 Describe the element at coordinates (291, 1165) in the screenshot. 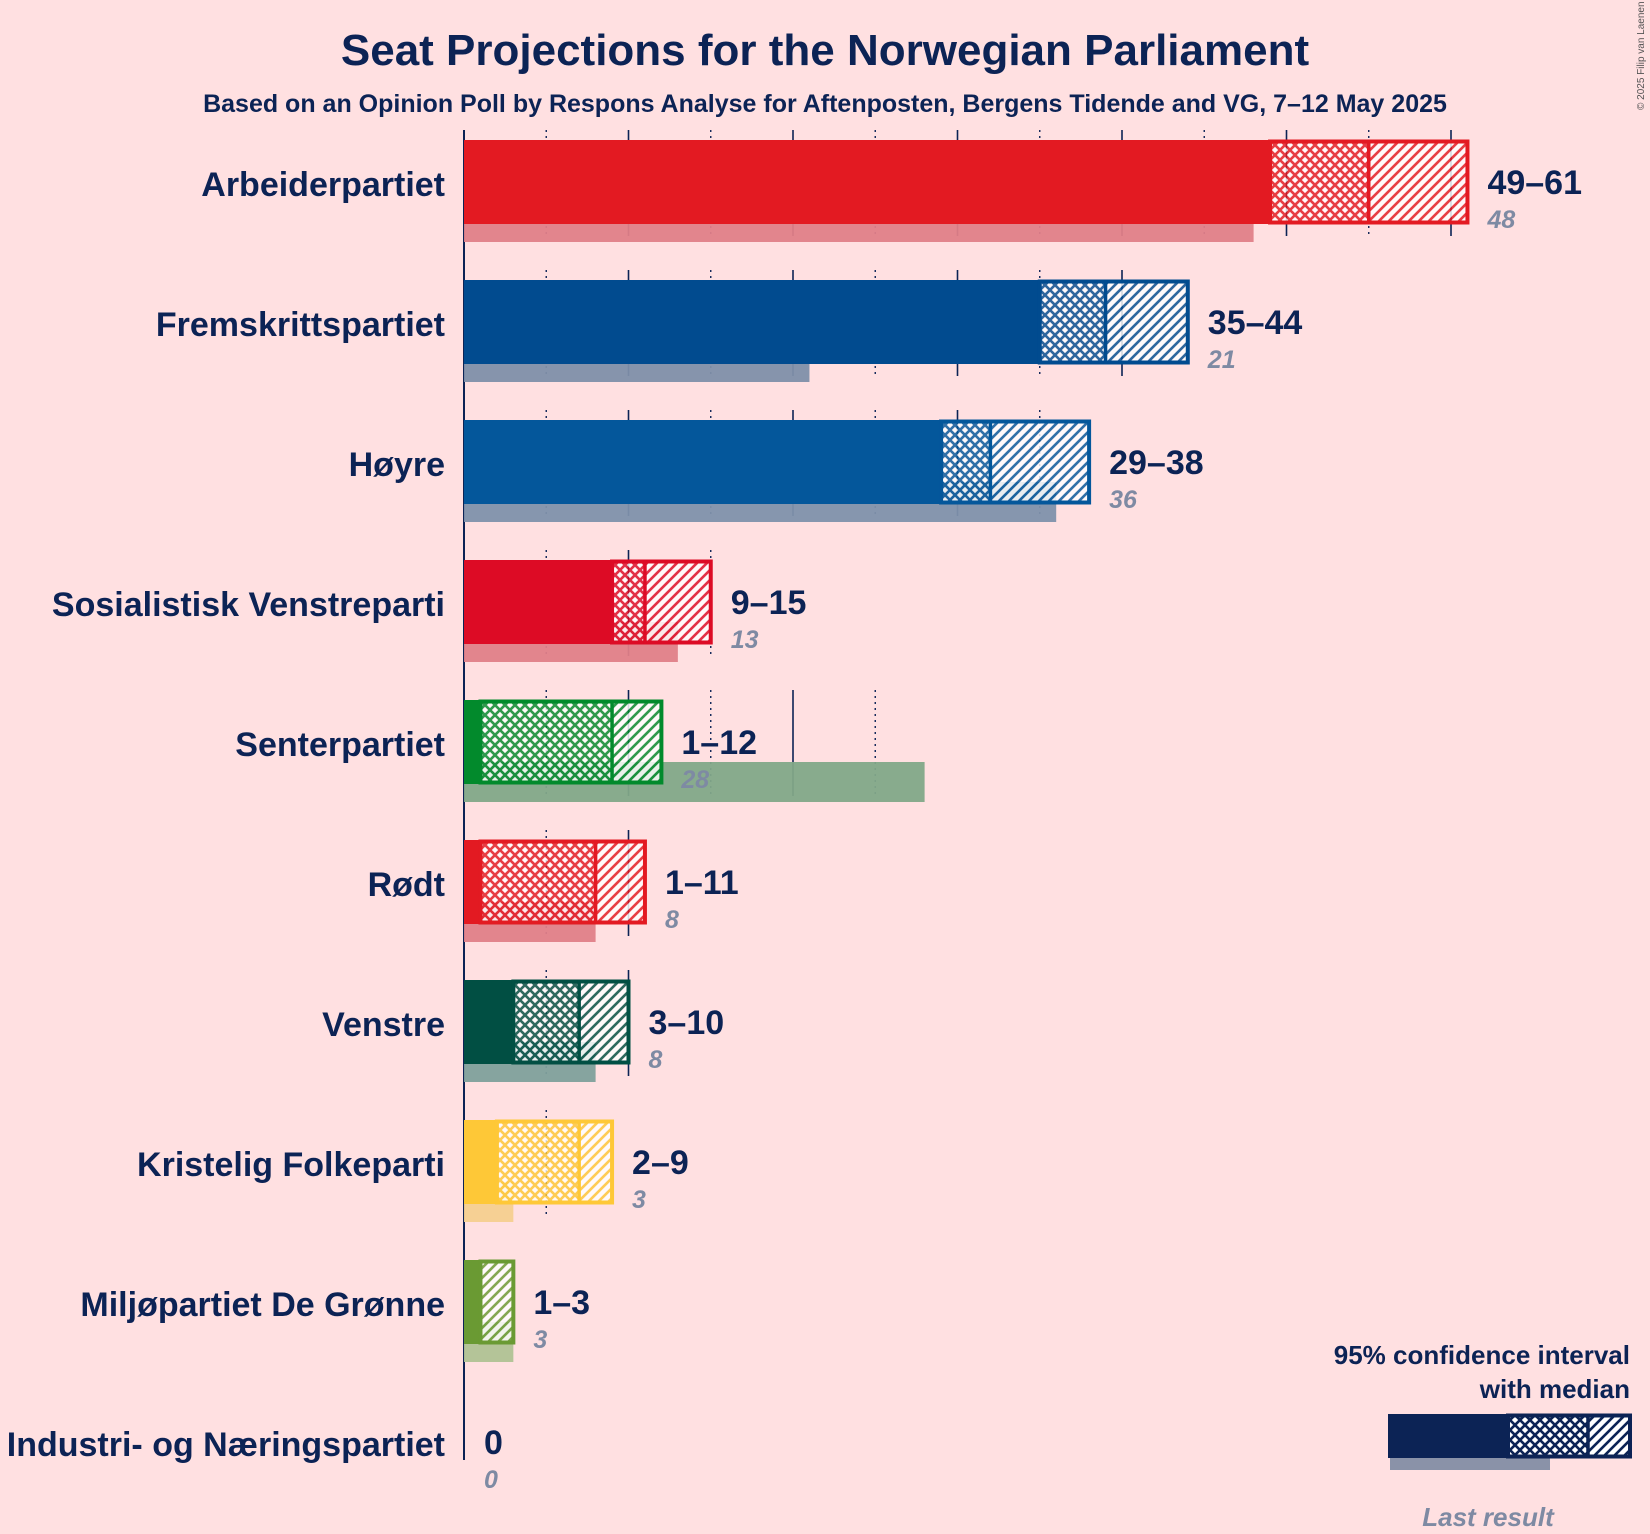

I see `party-label: Kristelig Folkeparti` at that location.